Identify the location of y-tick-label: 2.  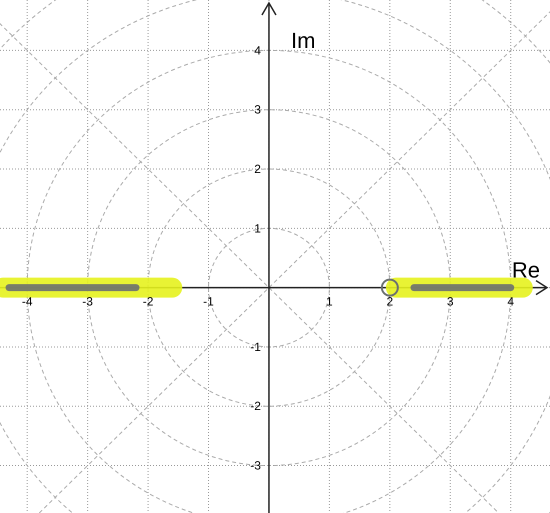
(258, 169).